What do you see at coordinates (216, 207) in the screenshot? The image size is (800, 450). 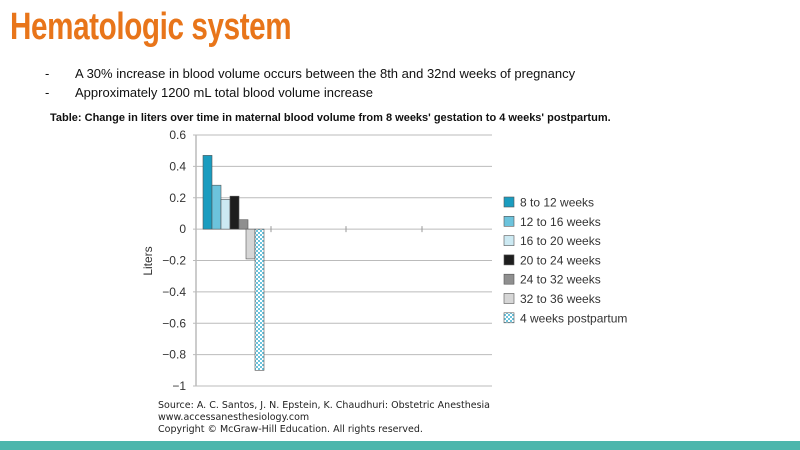 I see `bar-12-to-16-weeks` at bounding box center [216, 207].